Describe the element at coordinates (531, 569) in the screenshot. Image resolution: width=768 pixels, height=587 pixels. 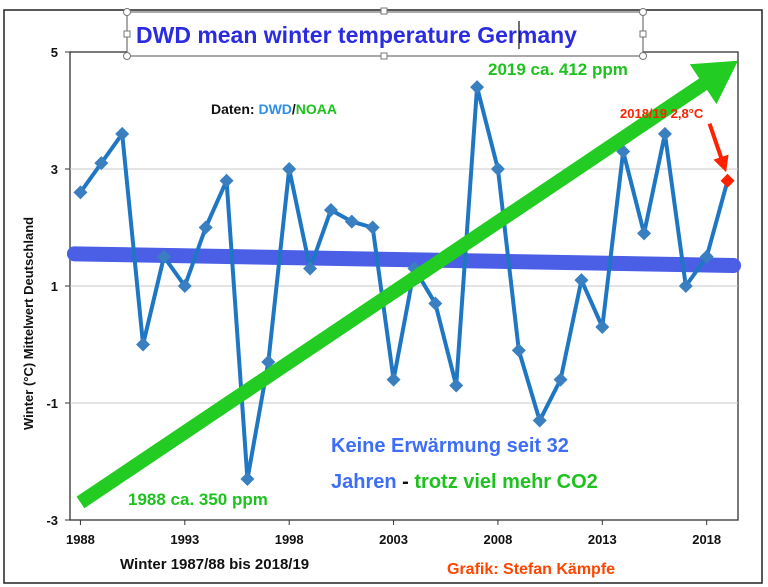
I see `credit: Grafik: Stefan Kämpfe` at that location.